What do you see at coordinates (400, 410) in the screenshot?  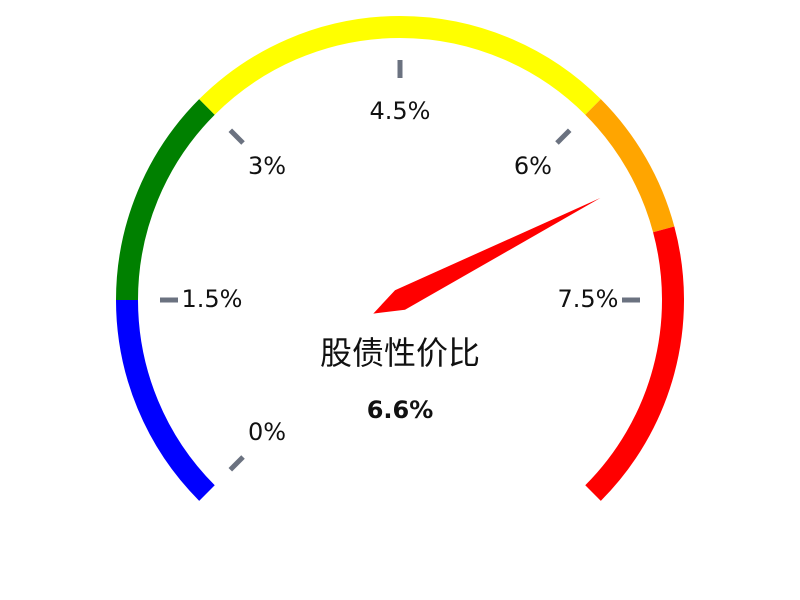 I see `gauge-value-label: 6.6%` at bounding box center [400, 410].